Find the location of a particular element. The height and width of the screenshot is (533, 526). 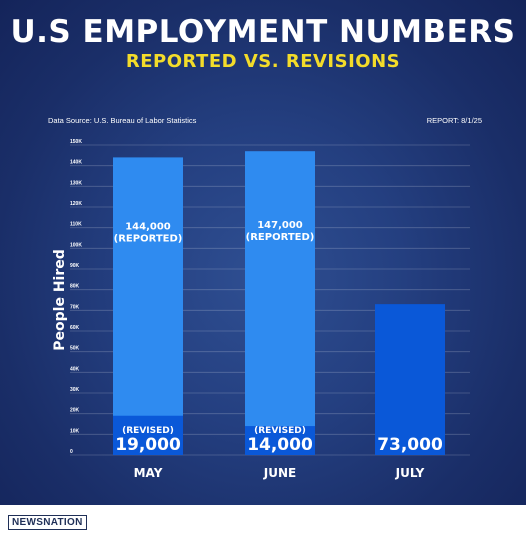

page-subtitle: REPORTED VS. REVISIONS is located at coordinates (263, 61).